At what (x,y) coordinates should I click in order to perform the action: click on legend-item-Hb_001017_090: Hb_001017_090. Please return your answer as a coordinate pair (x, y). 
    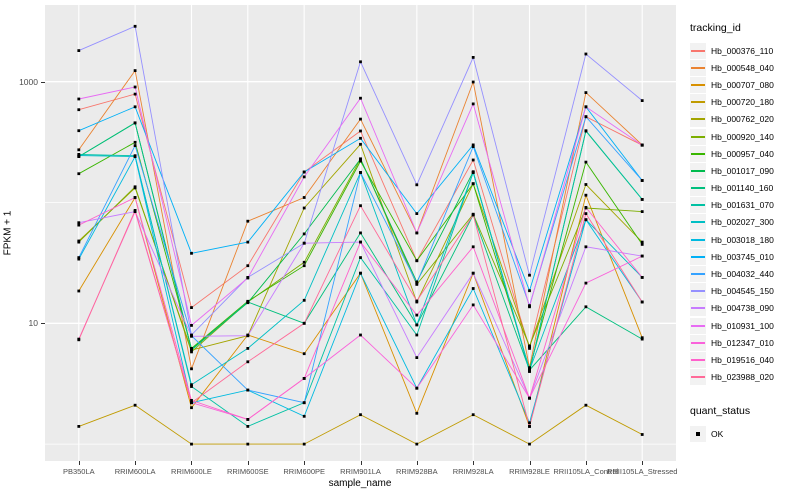
    Looking at the image, I should click on (745, 170).